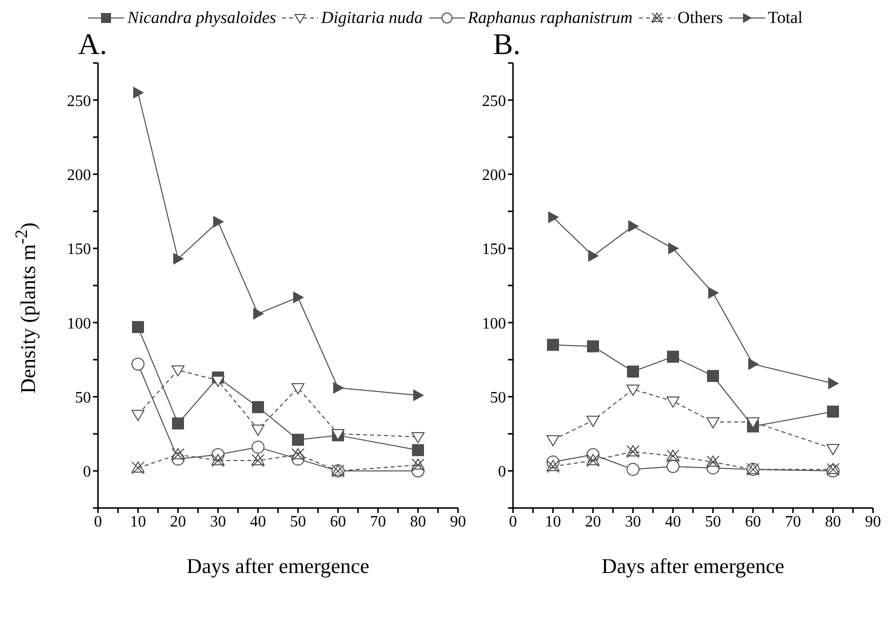 The height and width of the screenshot is (626, 891). I want to click on chart-title: B., so click(507, 45).